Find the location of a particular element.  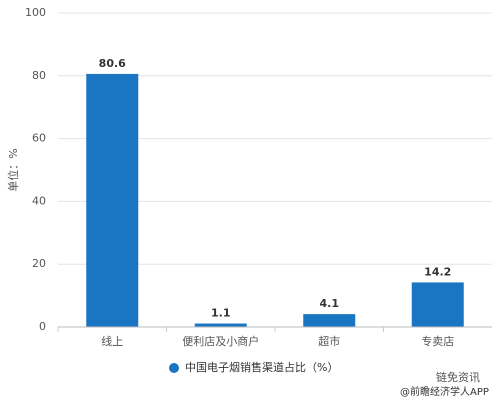

value-label: 1.1 is located at coordinates (221, 313).